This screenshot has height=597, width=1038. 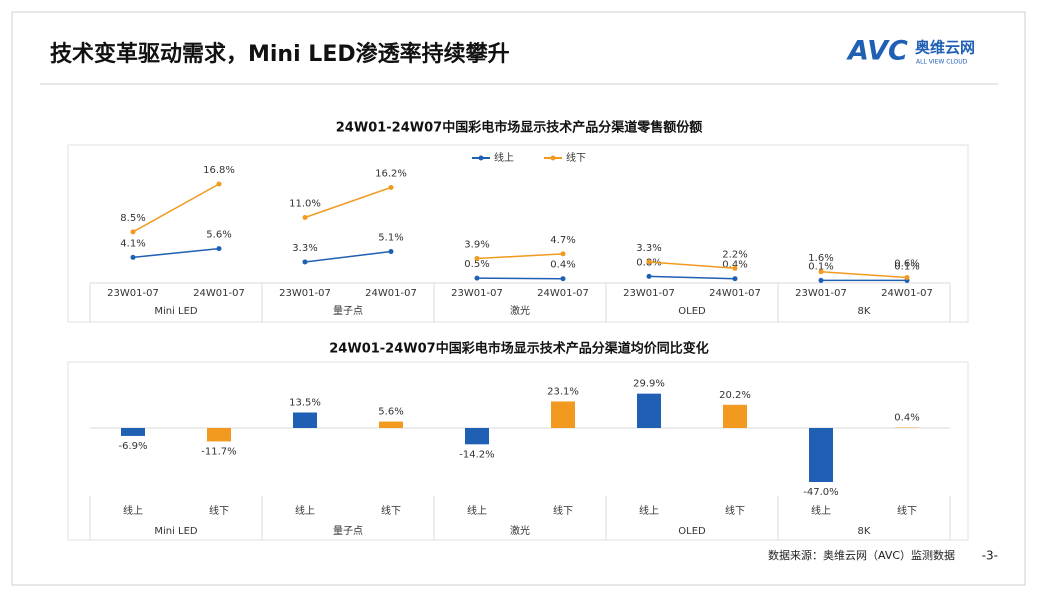 I want to click on data-label: 4.1%, so click(x=132, y=243).